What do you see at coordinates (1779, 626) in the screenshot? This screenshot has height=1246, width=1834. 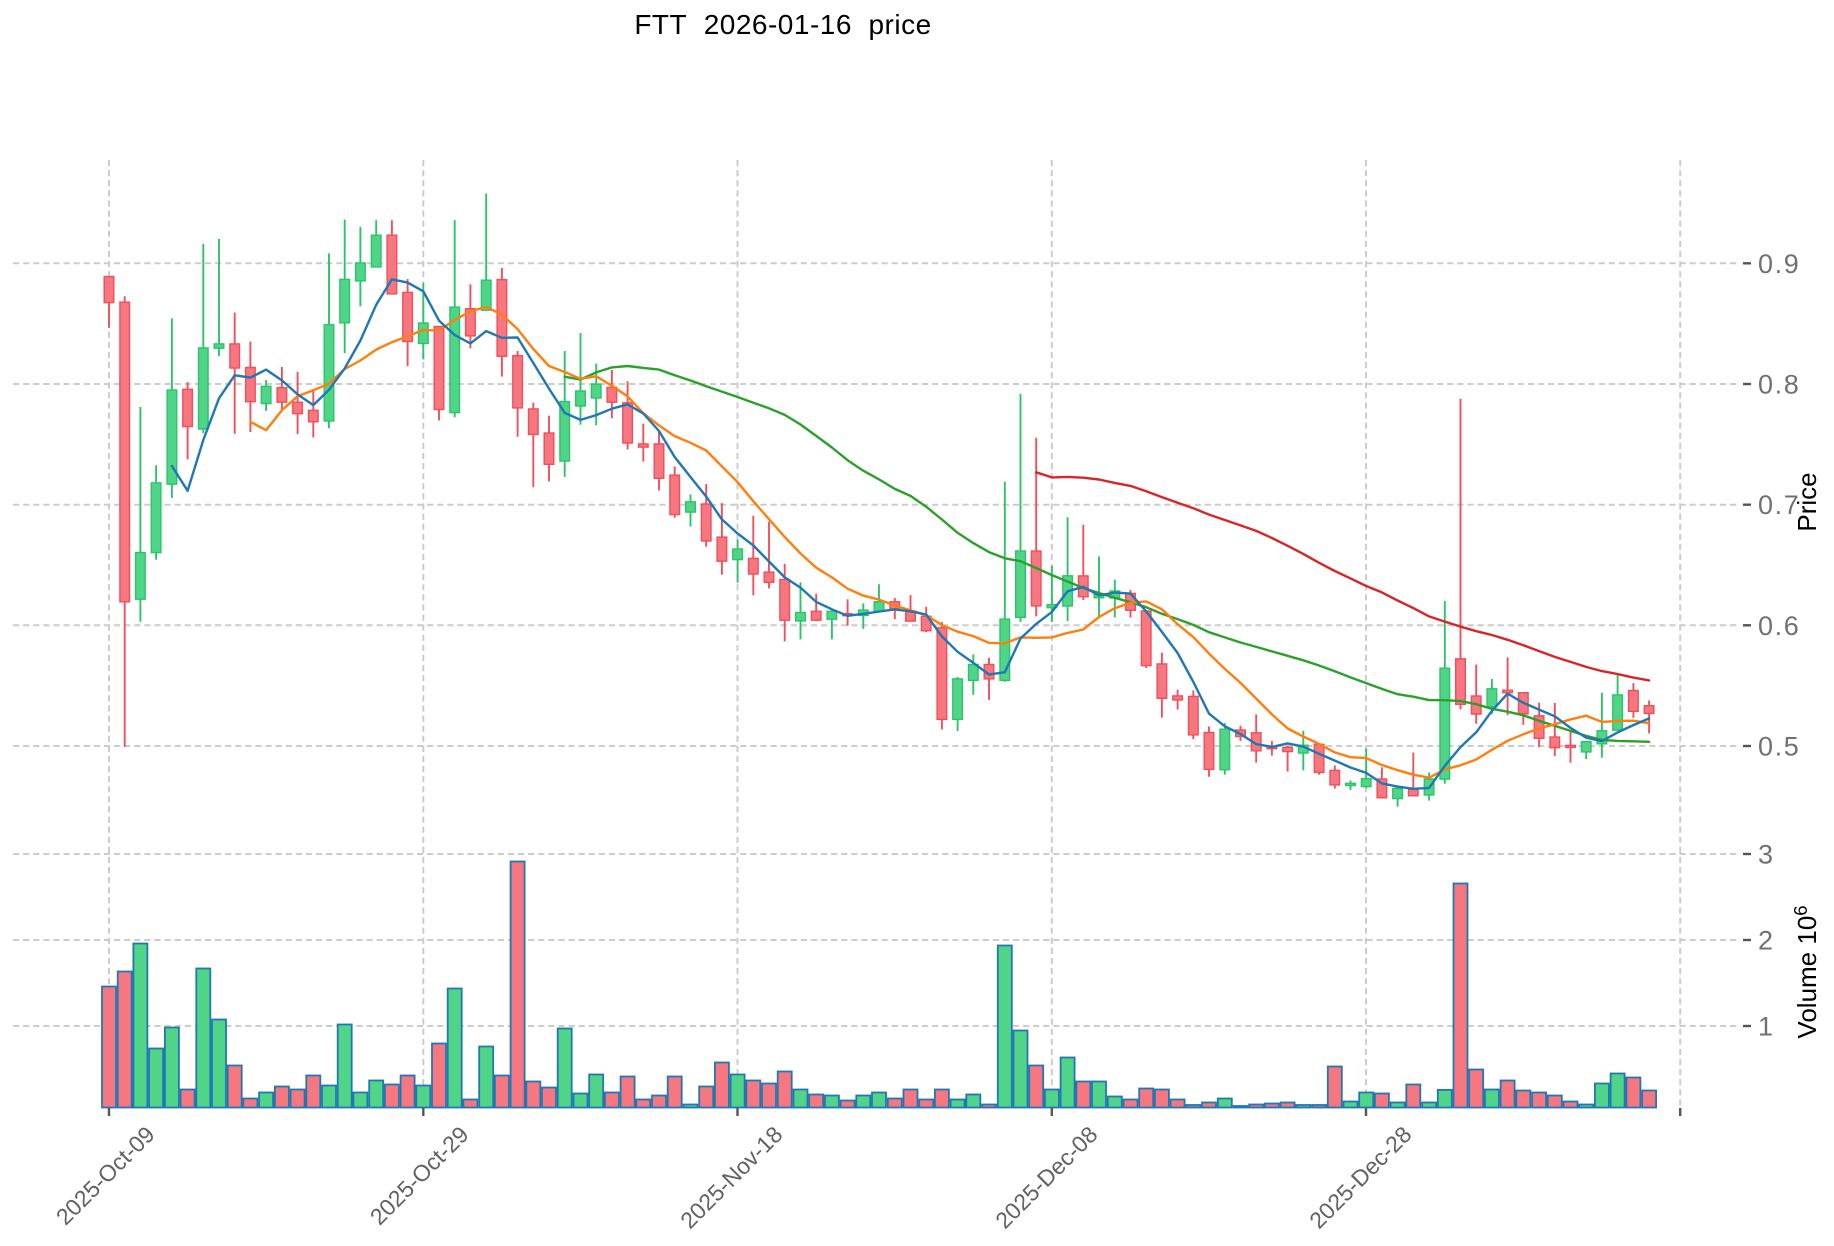 I see `svg-text: 0.6` at bounding box center [1779, 626].